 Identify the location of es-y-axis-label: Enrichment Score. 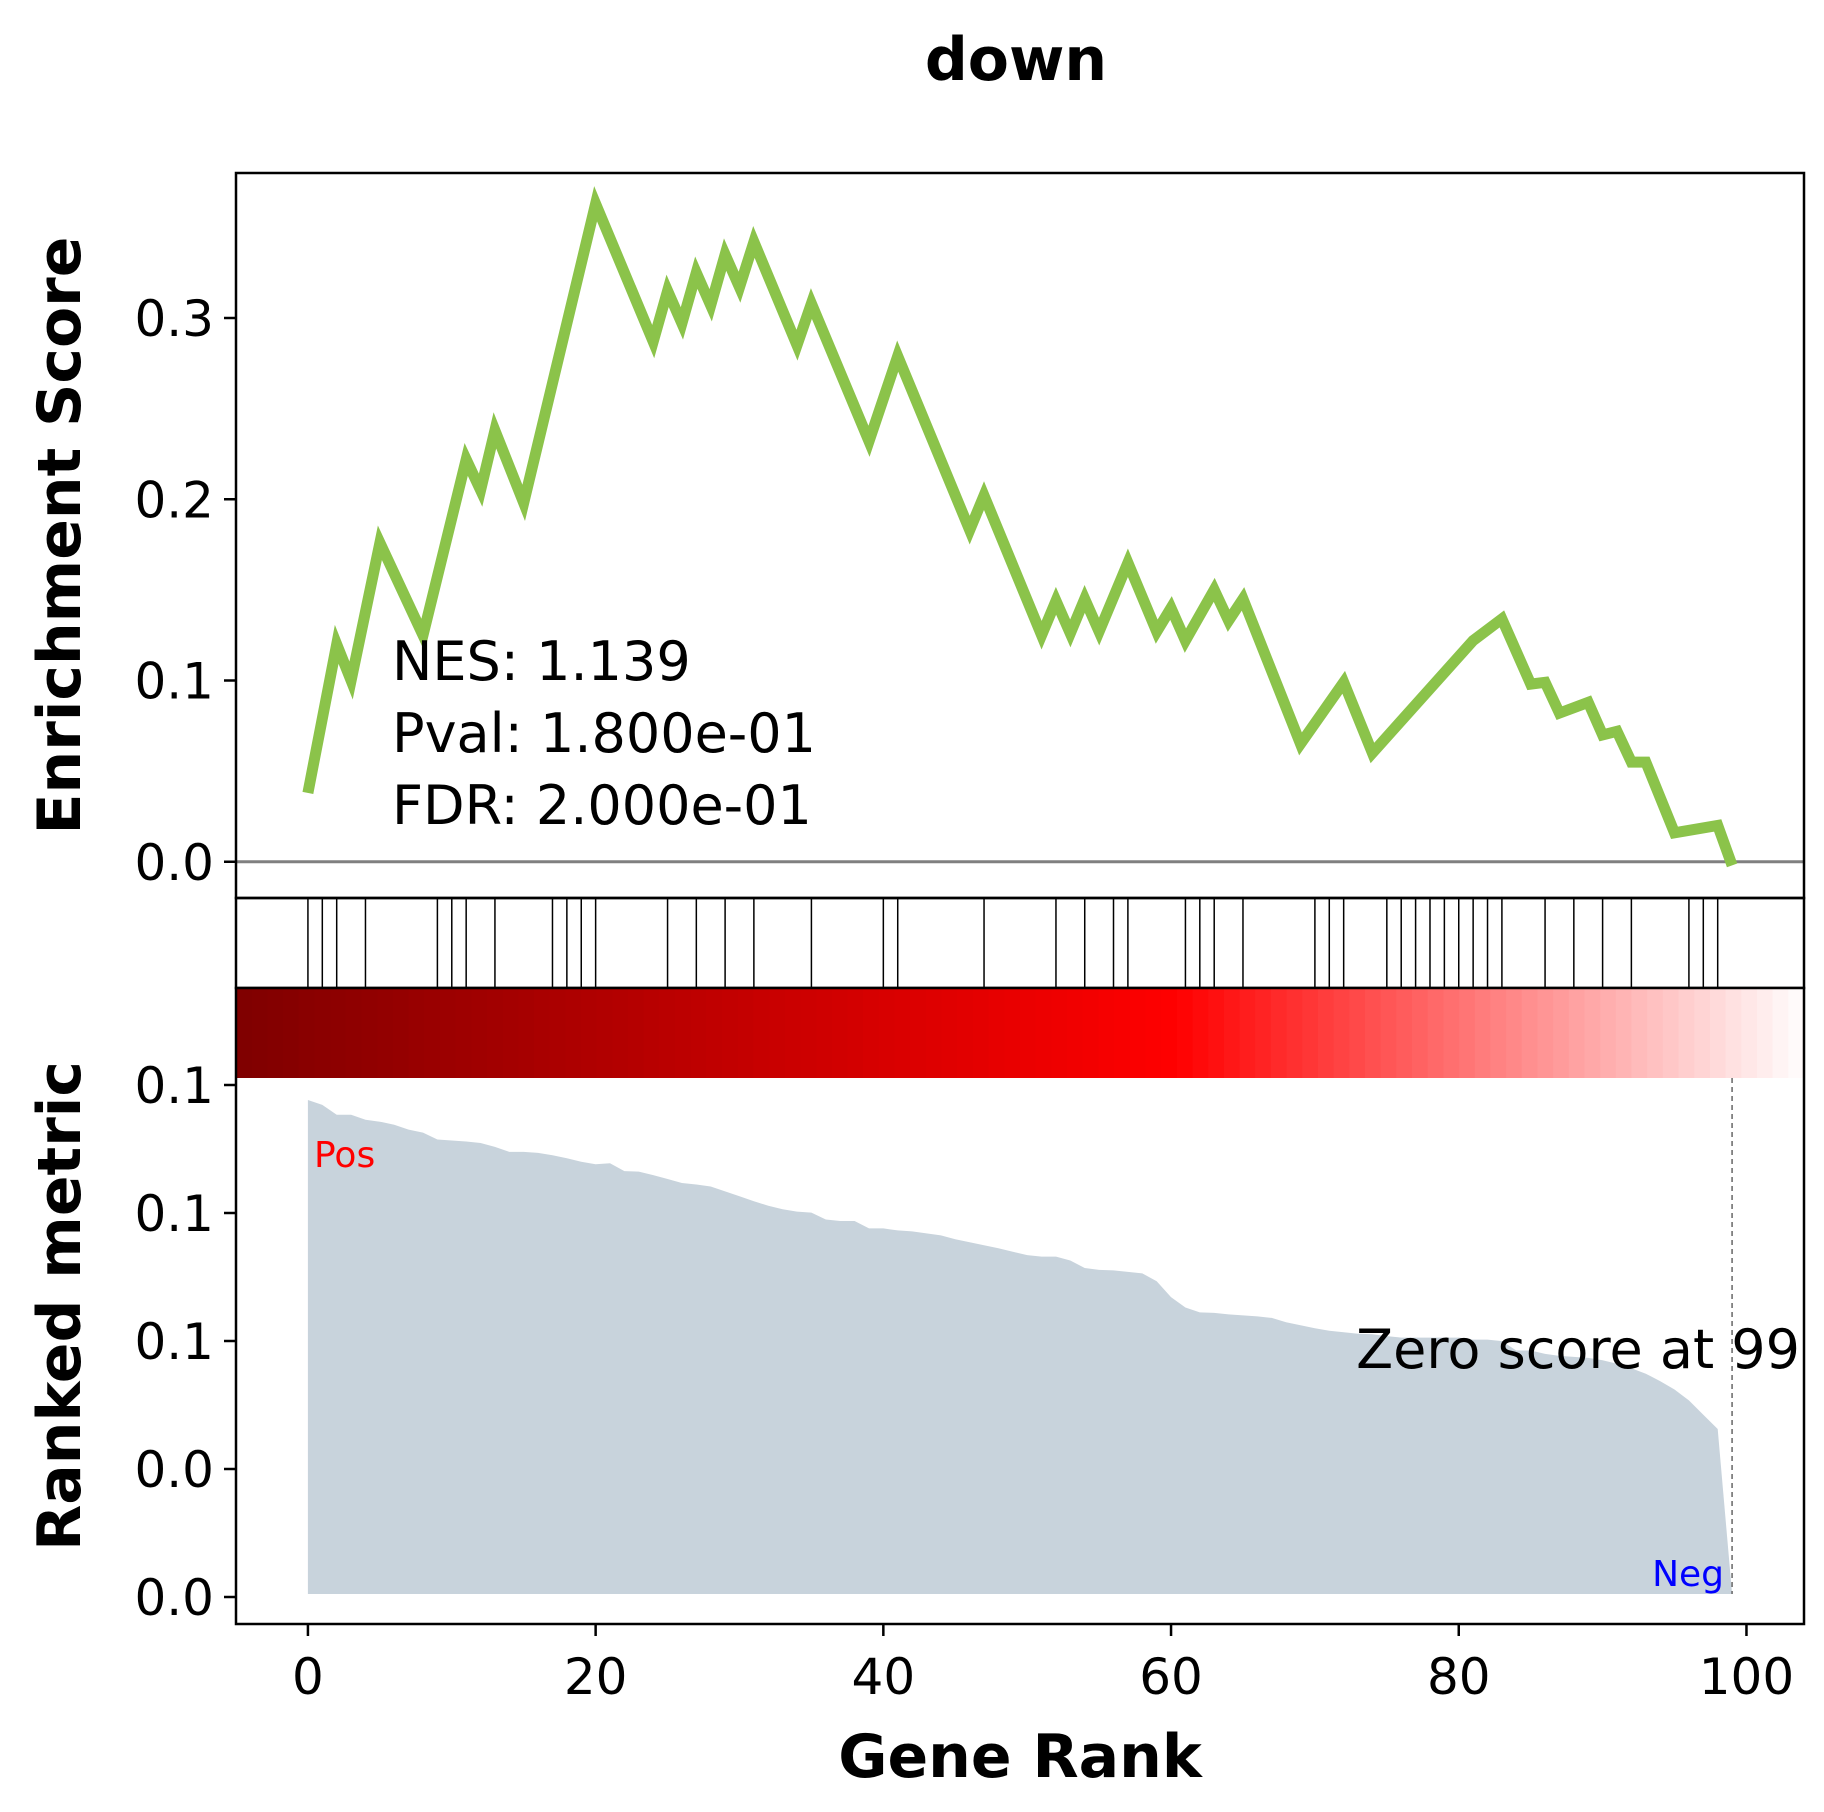
(60, 536).